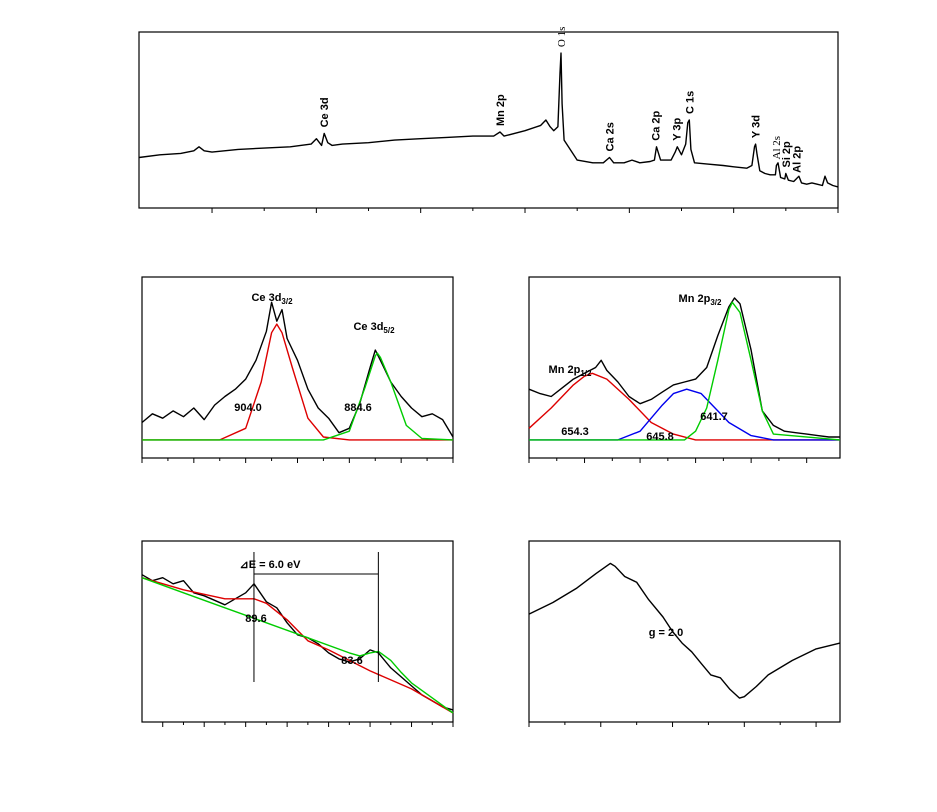  Describe the element at coordinates (586, 373) in the screenshot. I see `peak-label-sub: 1/2` at that location.